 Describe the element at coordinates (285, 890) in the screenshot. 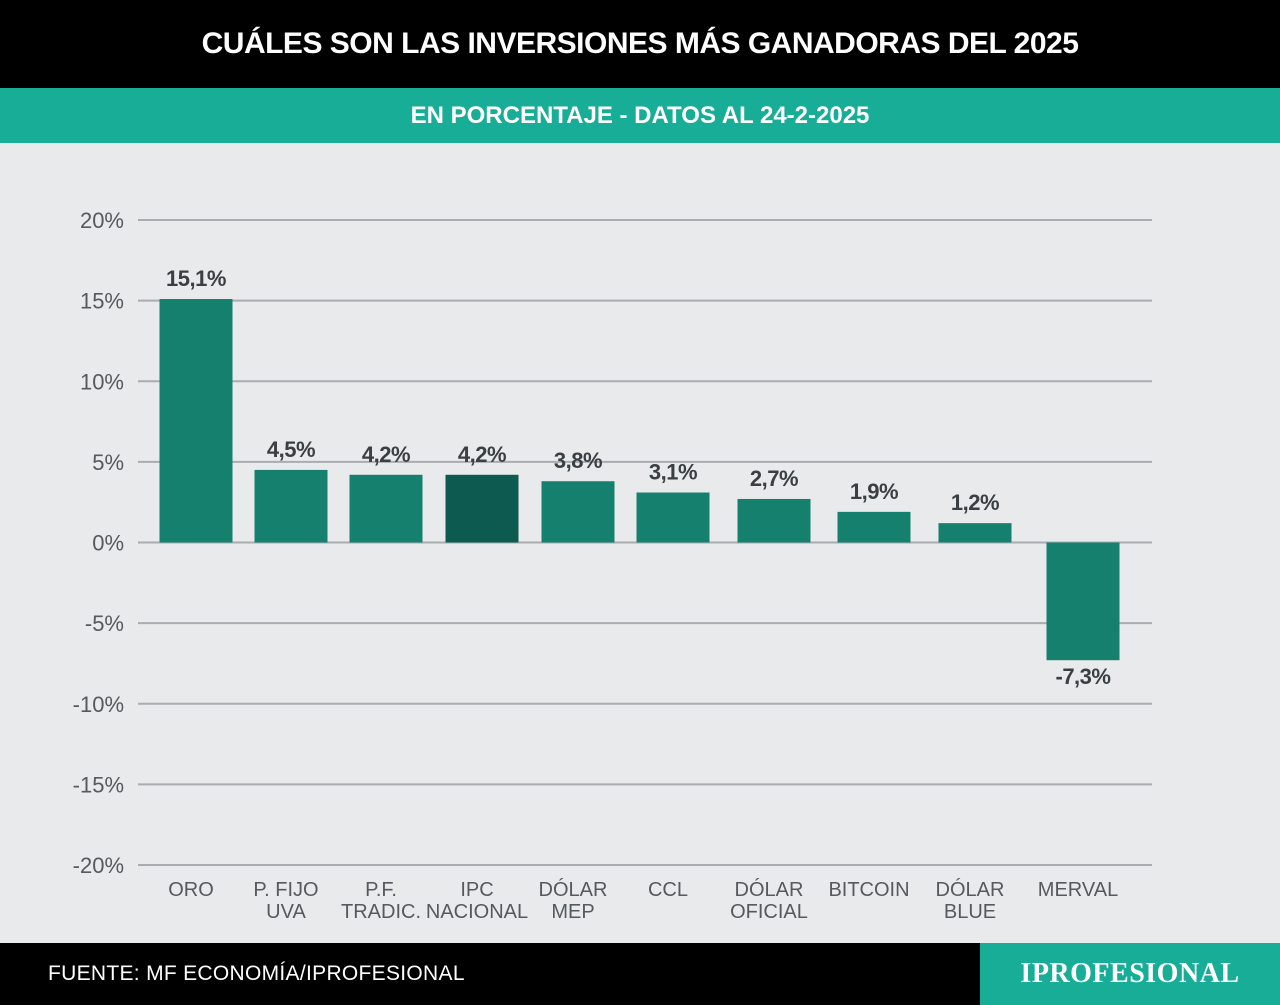

I see `x-tick-label: P. FIJO` at that location.